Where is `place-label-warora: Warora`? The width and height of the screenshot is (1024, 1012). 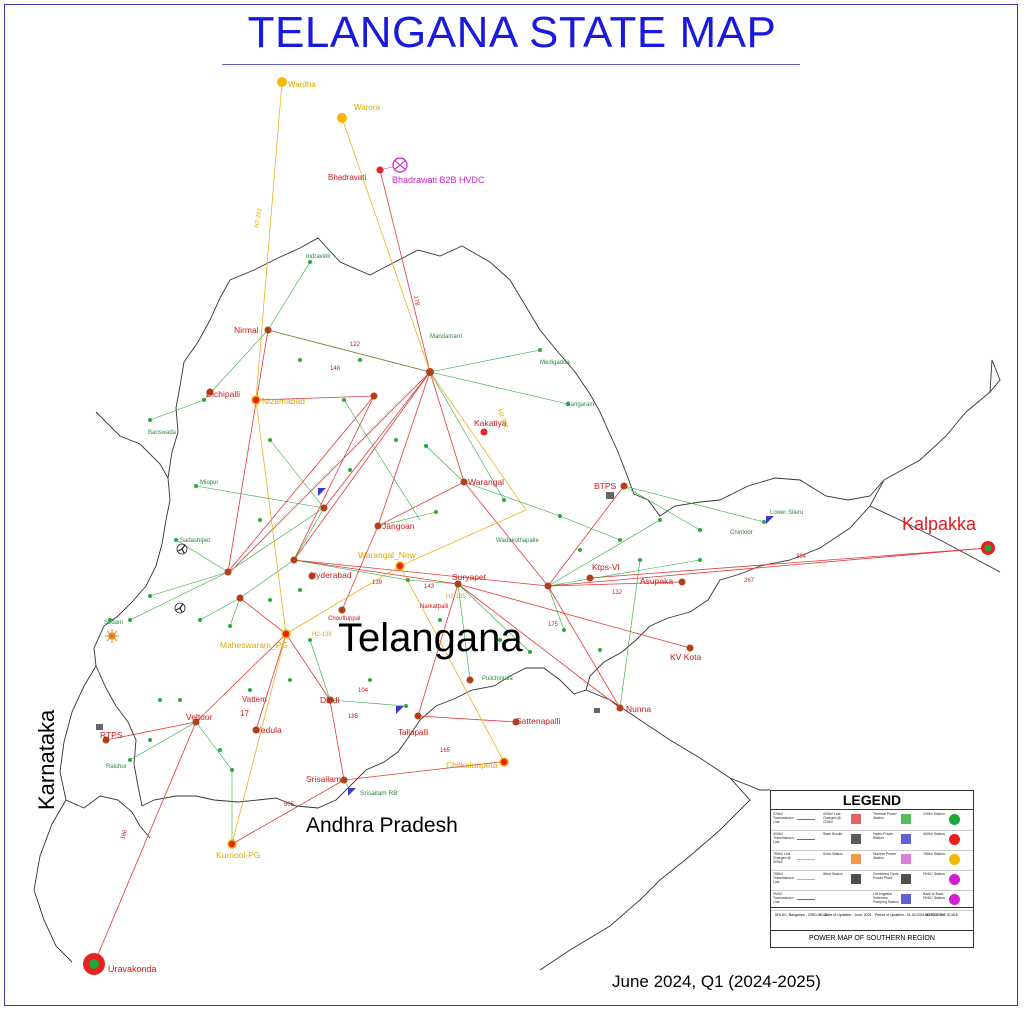
place-label-warora: Warora is located at coordinates (367, 107).